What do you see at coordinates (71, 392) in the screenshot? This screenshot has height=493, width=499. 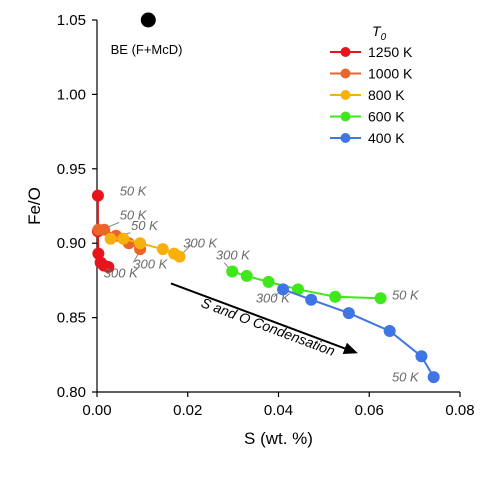 I see `y-tick-label: 0.80` at bounding box center [71, 392].